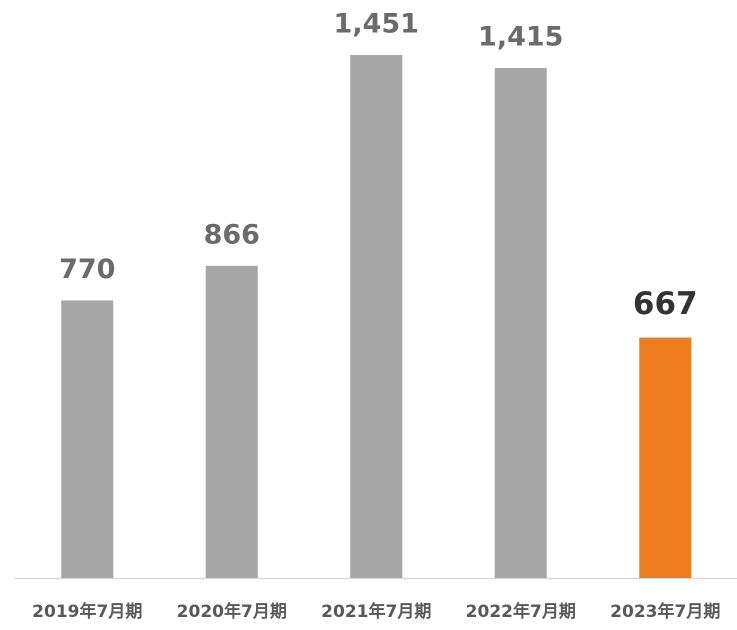  What do you see at coordinates (521, 611) in the screenshot?
I see `x-tick-label: 2022年7月期` at bounding box center [521, 611].